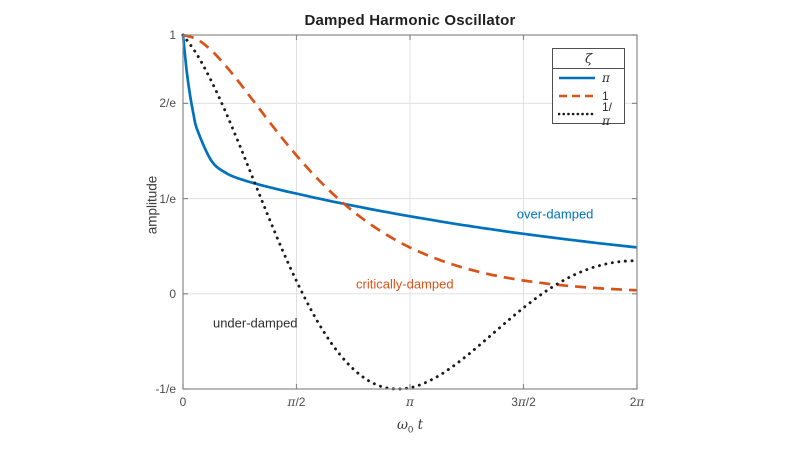 The height and width of the screenshot is (450, 800). Describe the element at coordinates (402, 425) in the screenshot. I see `omega-symbol: ω` at that location.